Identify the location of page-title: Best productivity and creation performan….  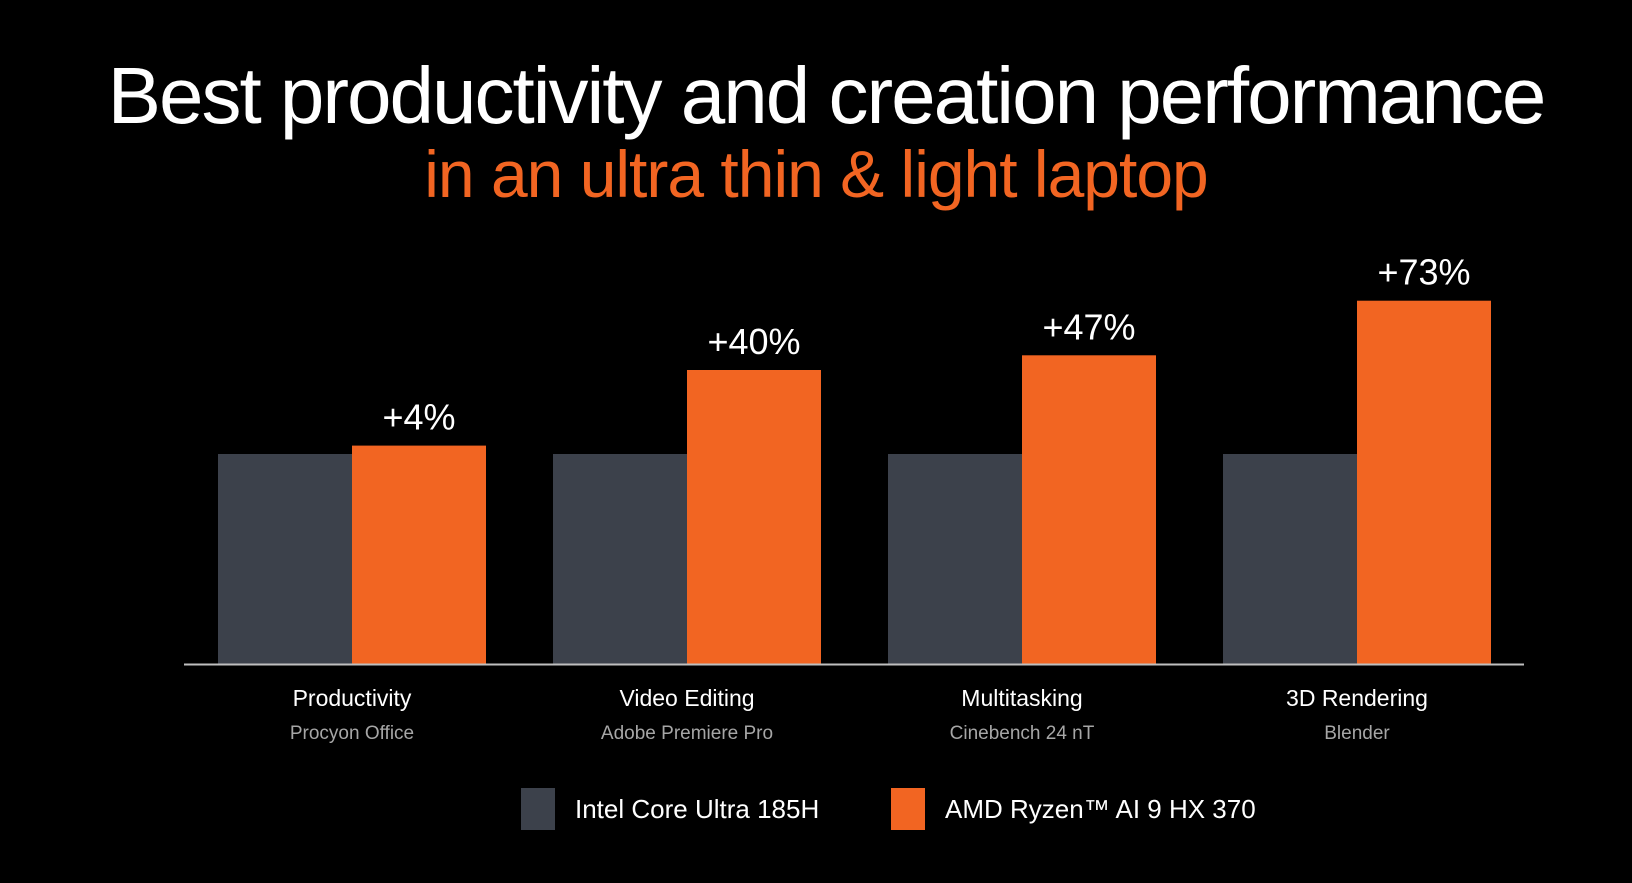
(827, 95).